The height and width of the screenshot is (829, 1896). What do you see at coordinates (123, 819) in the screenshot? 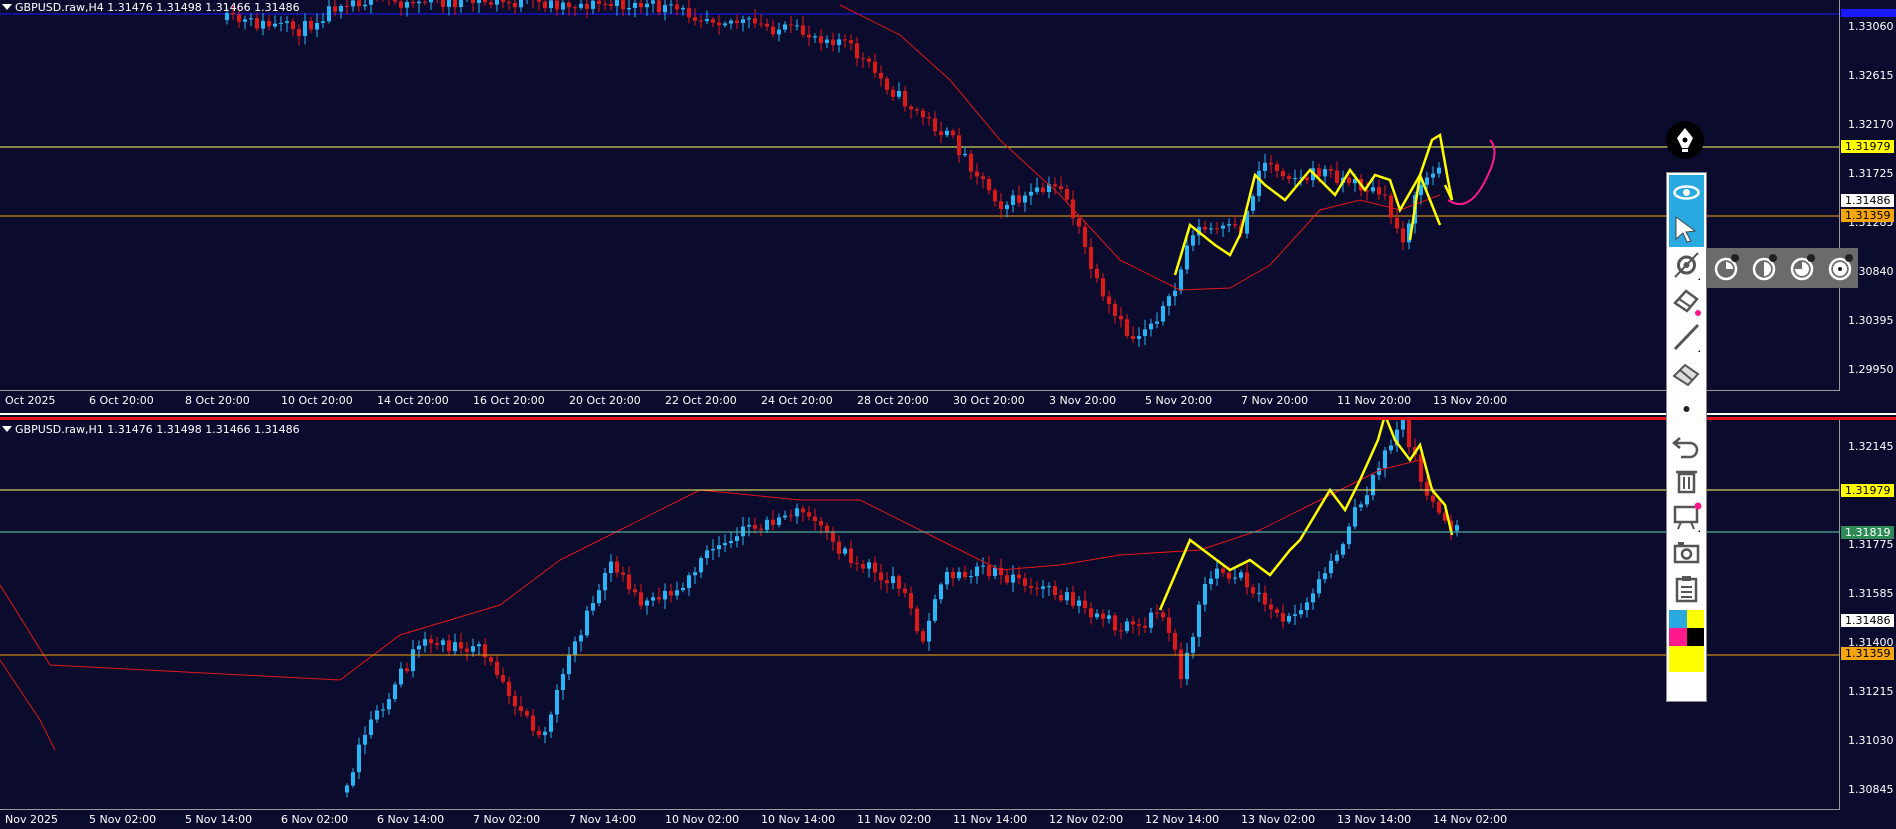
I see `time-label: 5 Nov 02:00` at bounding box center [123, 819].